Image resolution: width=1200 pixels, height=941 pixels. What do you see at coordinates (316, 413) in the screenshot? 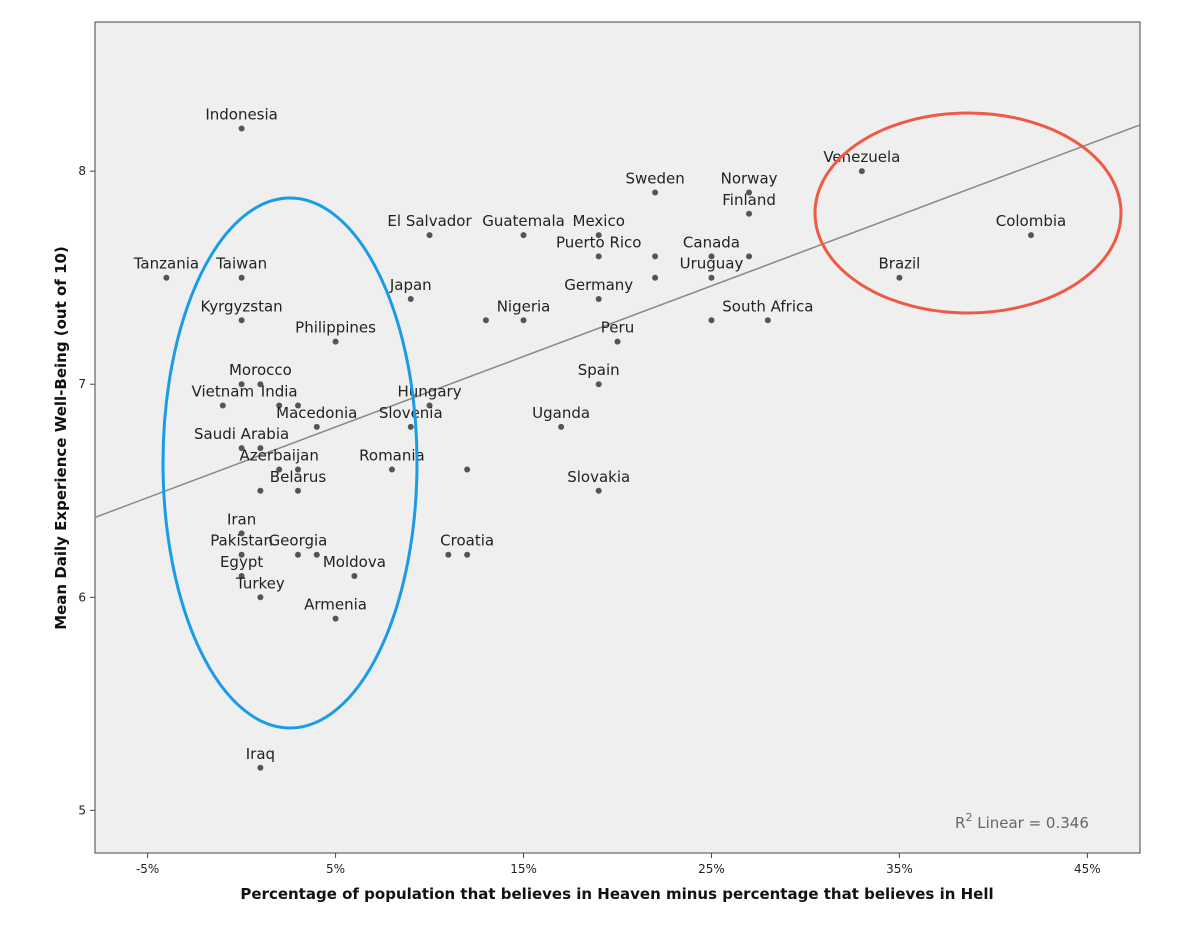
I see `point-label: Macedonia` at bounding box center [316, 413].